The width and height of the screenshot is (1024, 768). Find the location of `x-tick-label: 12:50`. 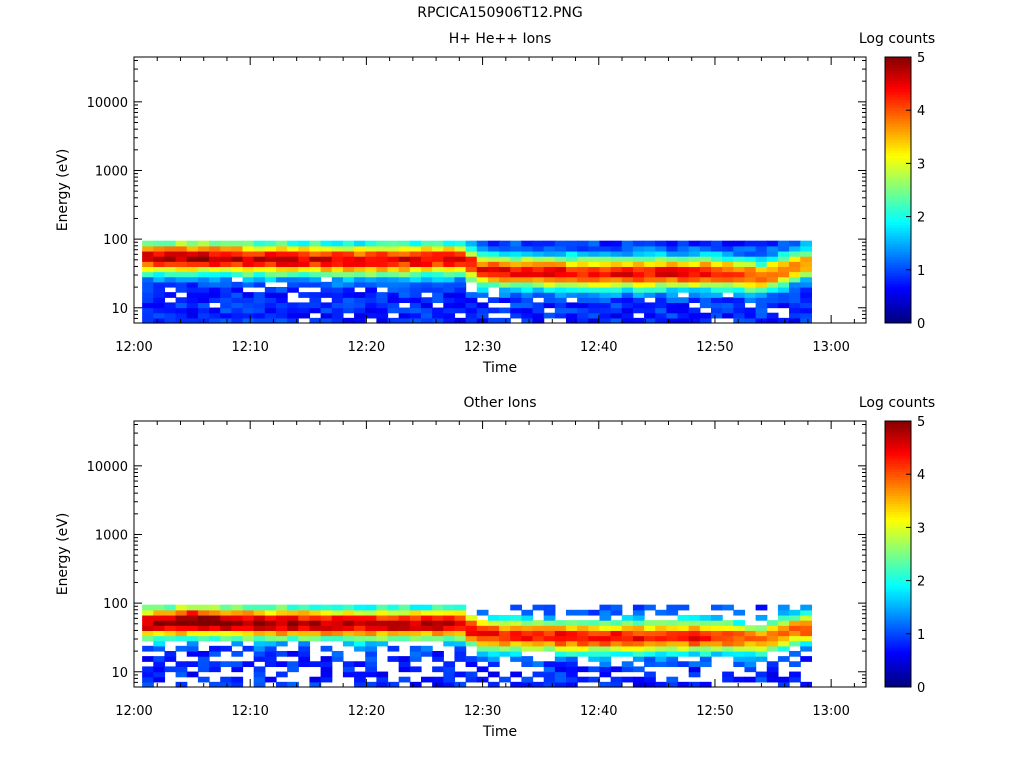

x-tick-label: 12:50 is located at coordinates (714, 711).